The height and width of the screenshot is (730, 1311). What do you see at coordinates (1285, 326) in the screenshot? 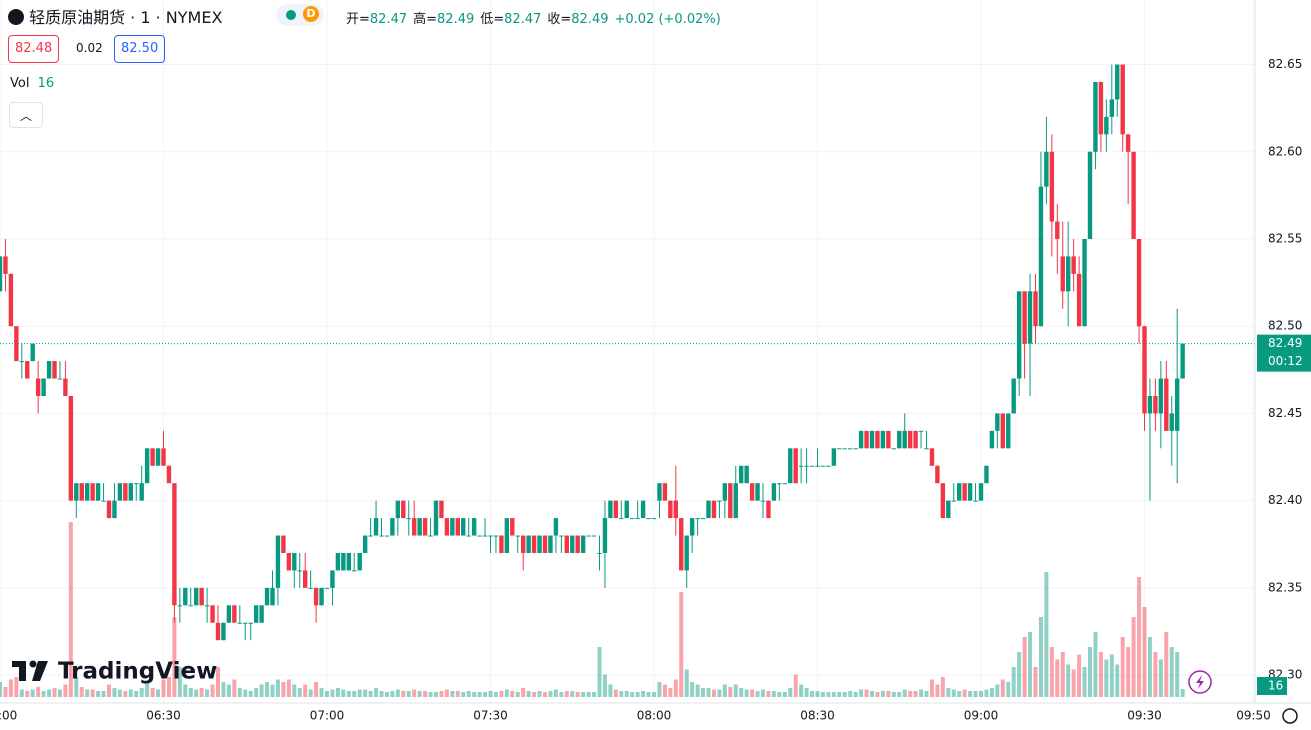
I see `y-tick-label: 82.50` at bounding box center [1285, 326].